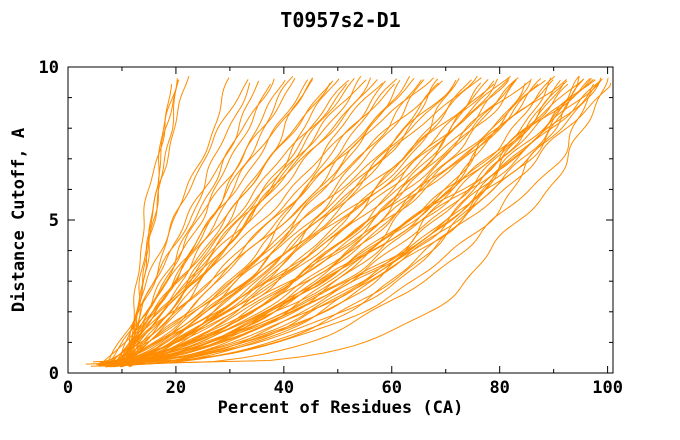  What do you see at coordinates (68, 388) in the screenshot?
I see `x-tick-label: 0` at bounding box center [68, 388].